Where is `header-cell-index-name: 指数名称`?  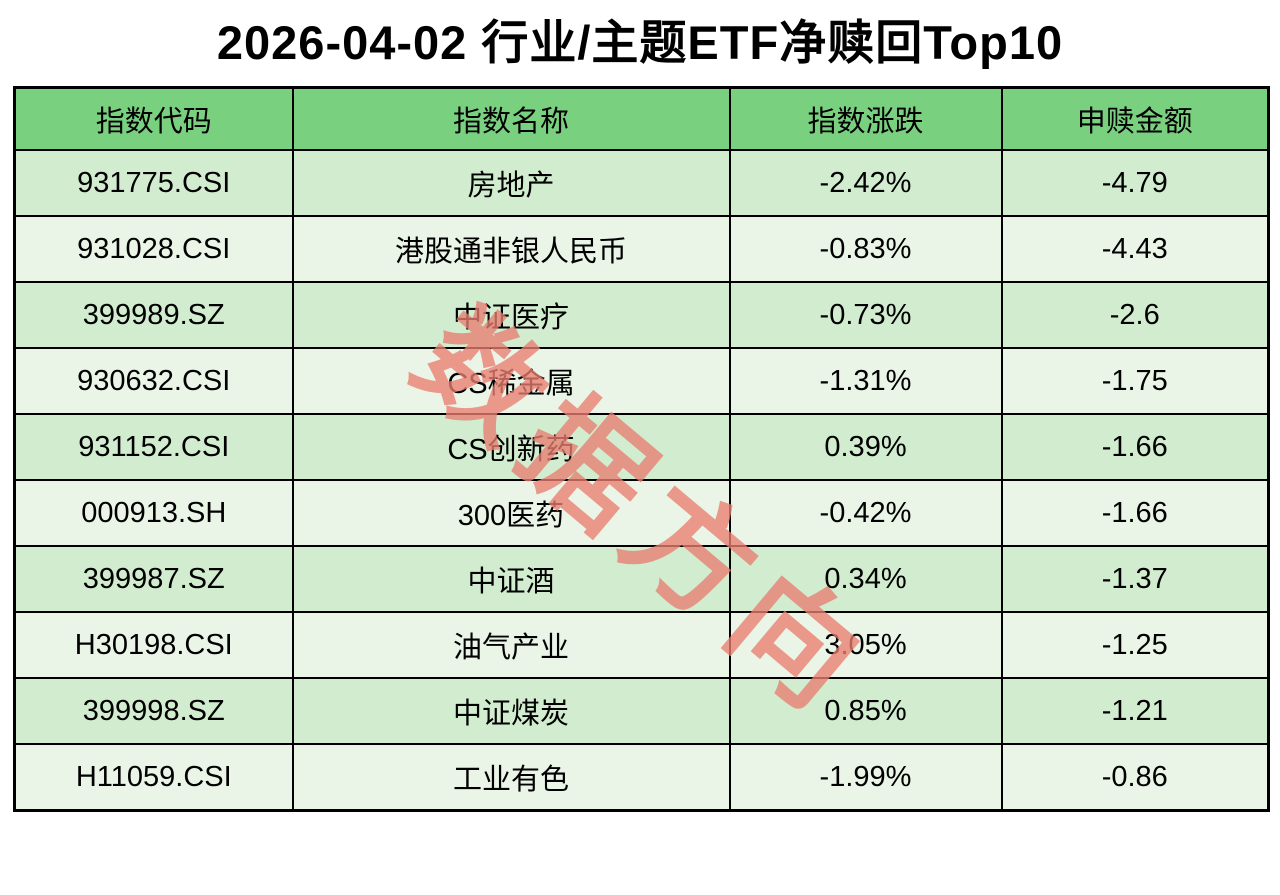 header-cell-index-name: 指数名称 is located at coordinates (511, 118).